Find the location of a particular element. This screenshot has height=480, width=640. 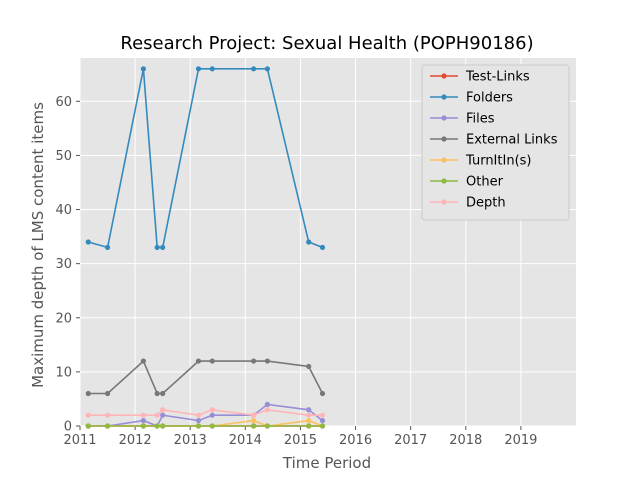

x-tick-label: 2018 is located at coordinates (465, 440).